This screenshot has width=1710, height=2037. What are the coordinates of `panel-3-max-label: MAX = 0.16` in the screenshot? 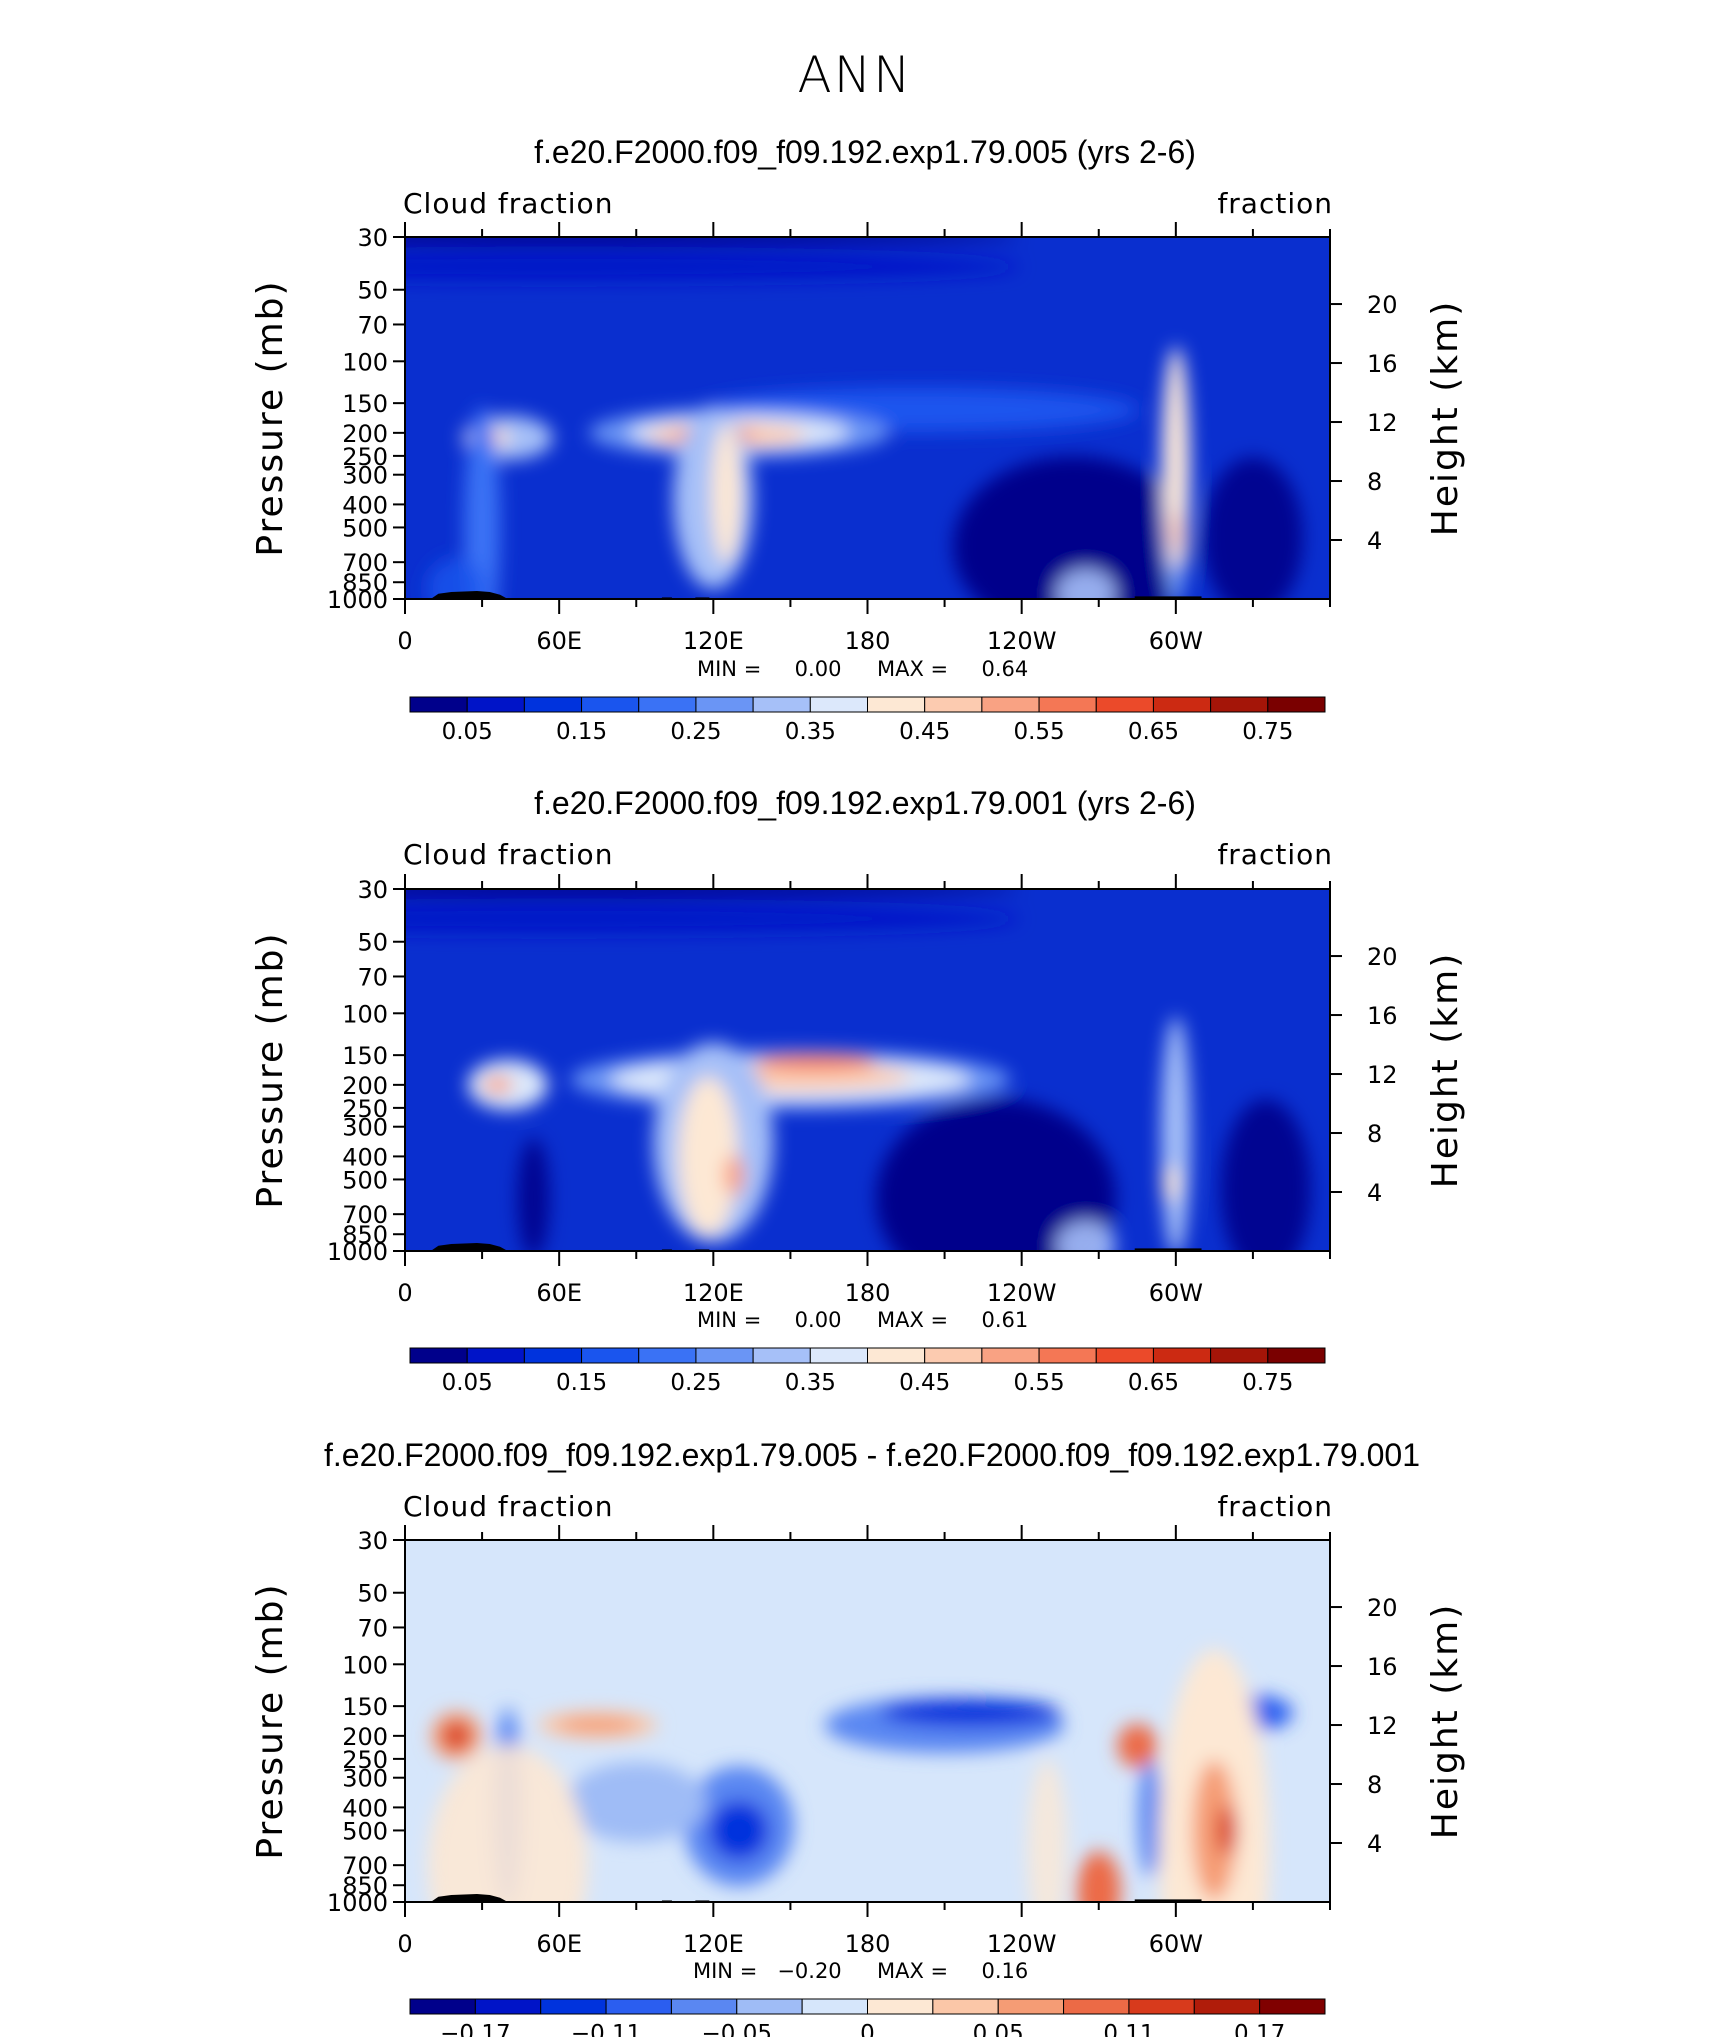 It's located at (952, 1971).